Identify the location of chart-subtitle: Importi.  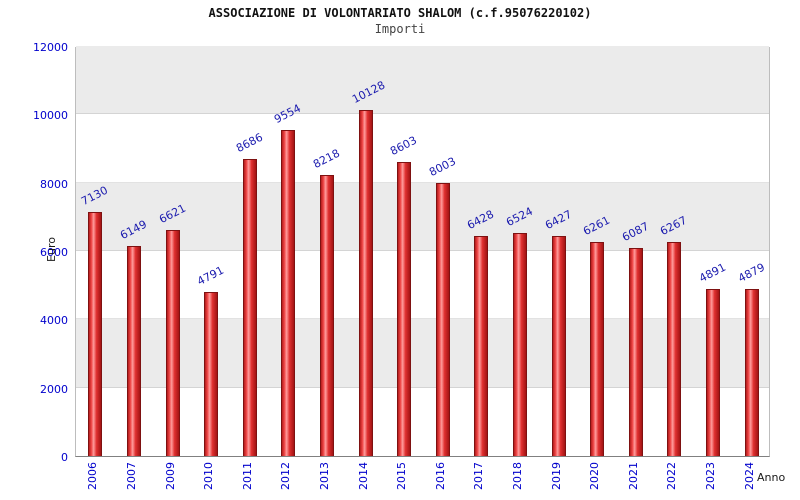
(400, 29).